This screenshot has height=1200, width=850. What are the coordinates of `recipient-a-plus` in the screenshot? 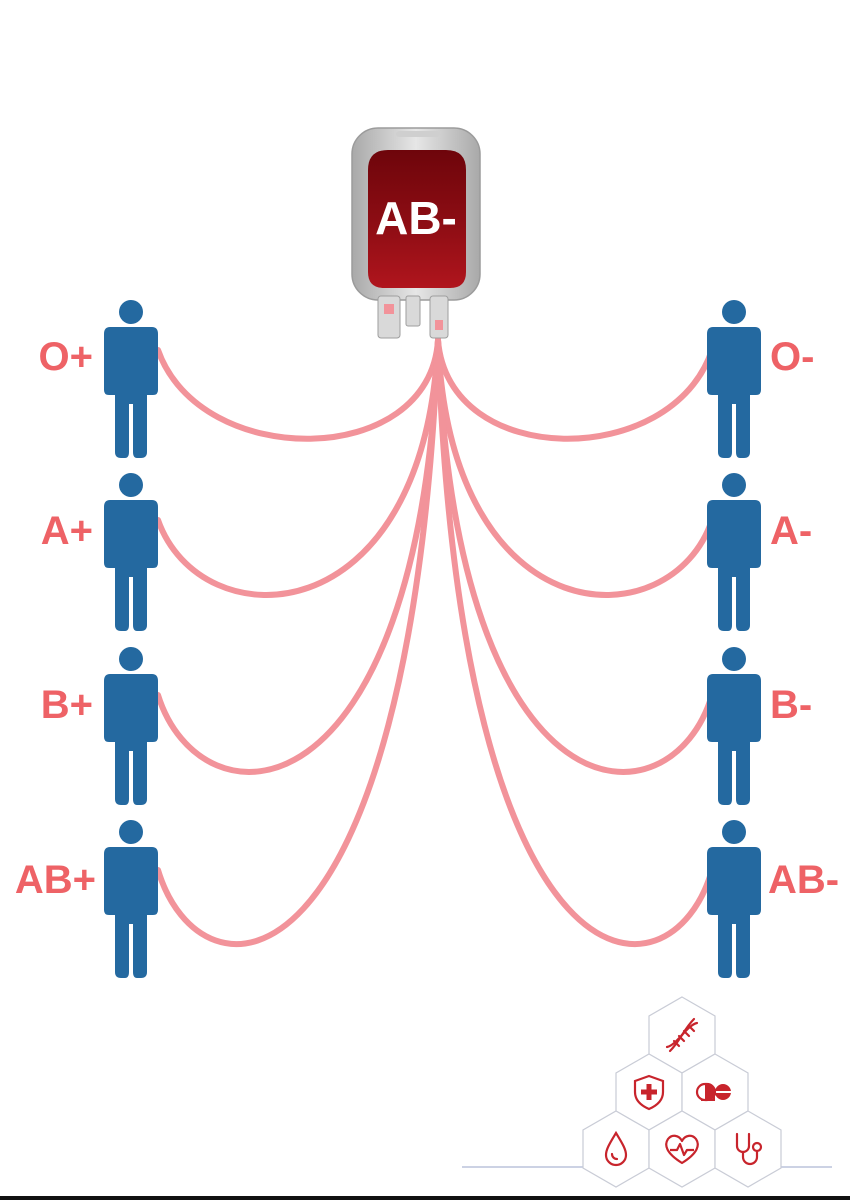 It's located at (131, 552).